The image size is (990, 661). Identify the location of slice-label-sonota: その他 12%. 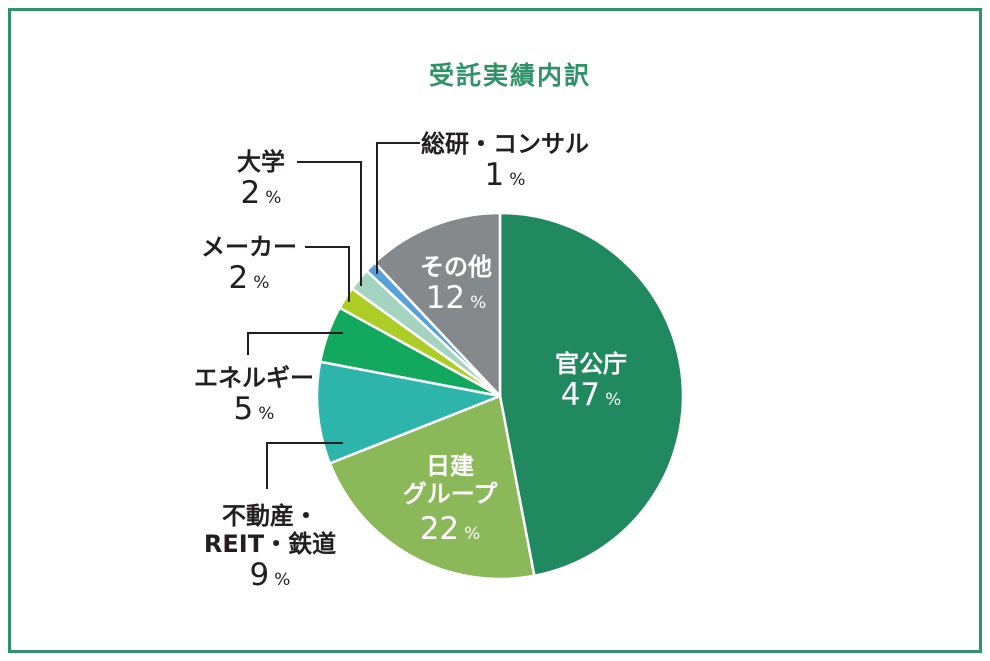
(456, 286).